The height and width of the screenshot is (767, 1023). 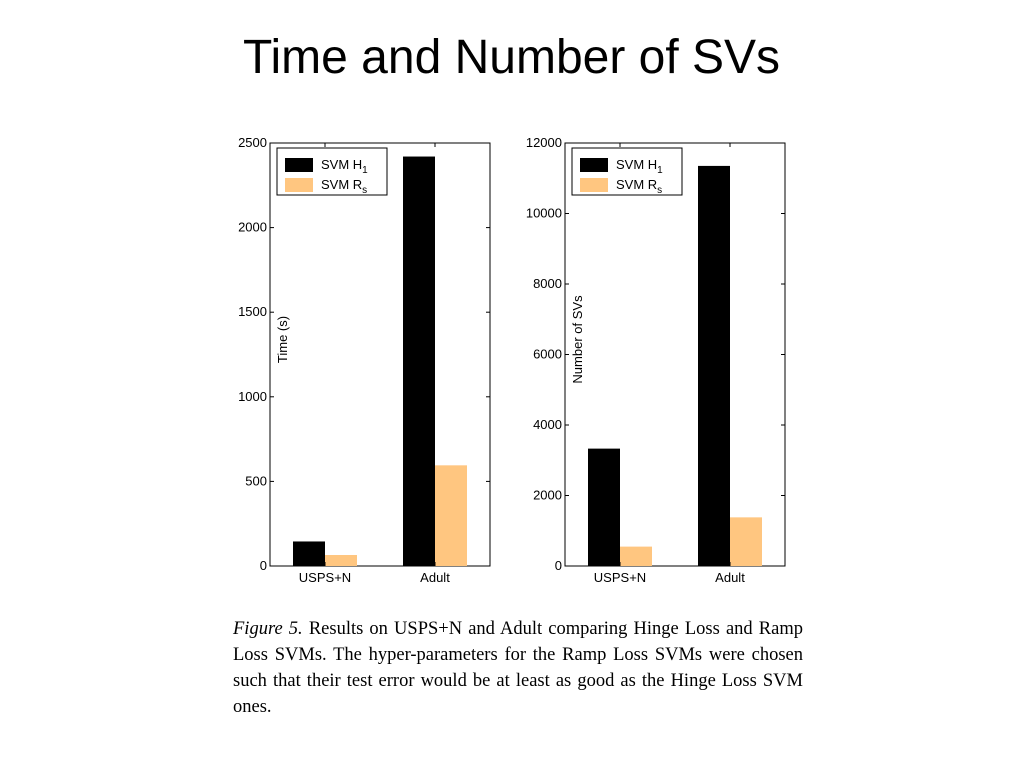 What do you see at coordinates (268, 629) in the screenshot?
I see `caption-figure-label: Figure 5.` at bounding box center [268, 629].